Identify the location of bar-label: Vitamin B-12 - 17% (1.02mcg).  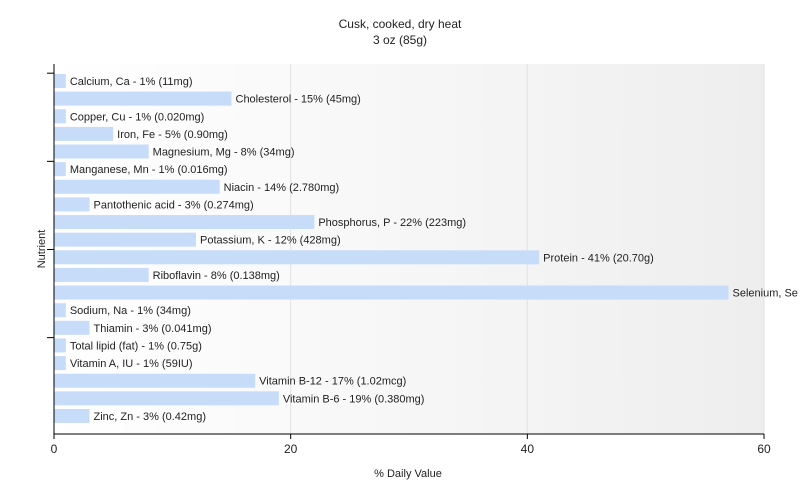
(332, 382).